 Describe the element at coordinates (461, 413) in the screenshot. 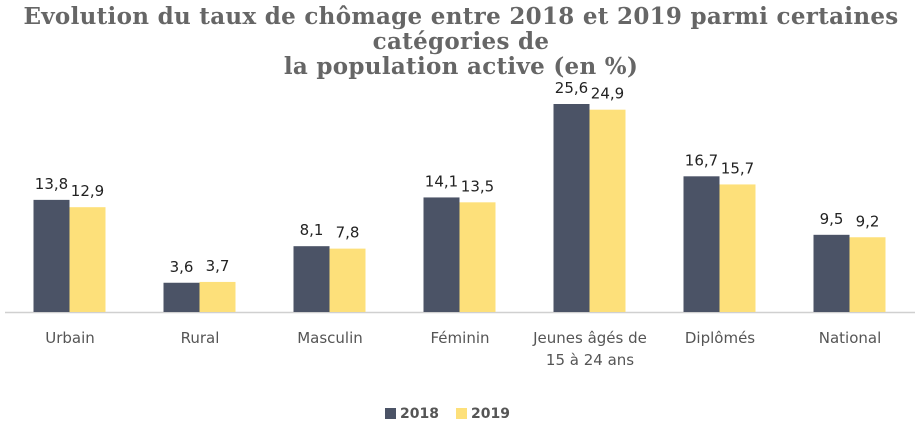

I see `legend-swatch-2019` at that location.